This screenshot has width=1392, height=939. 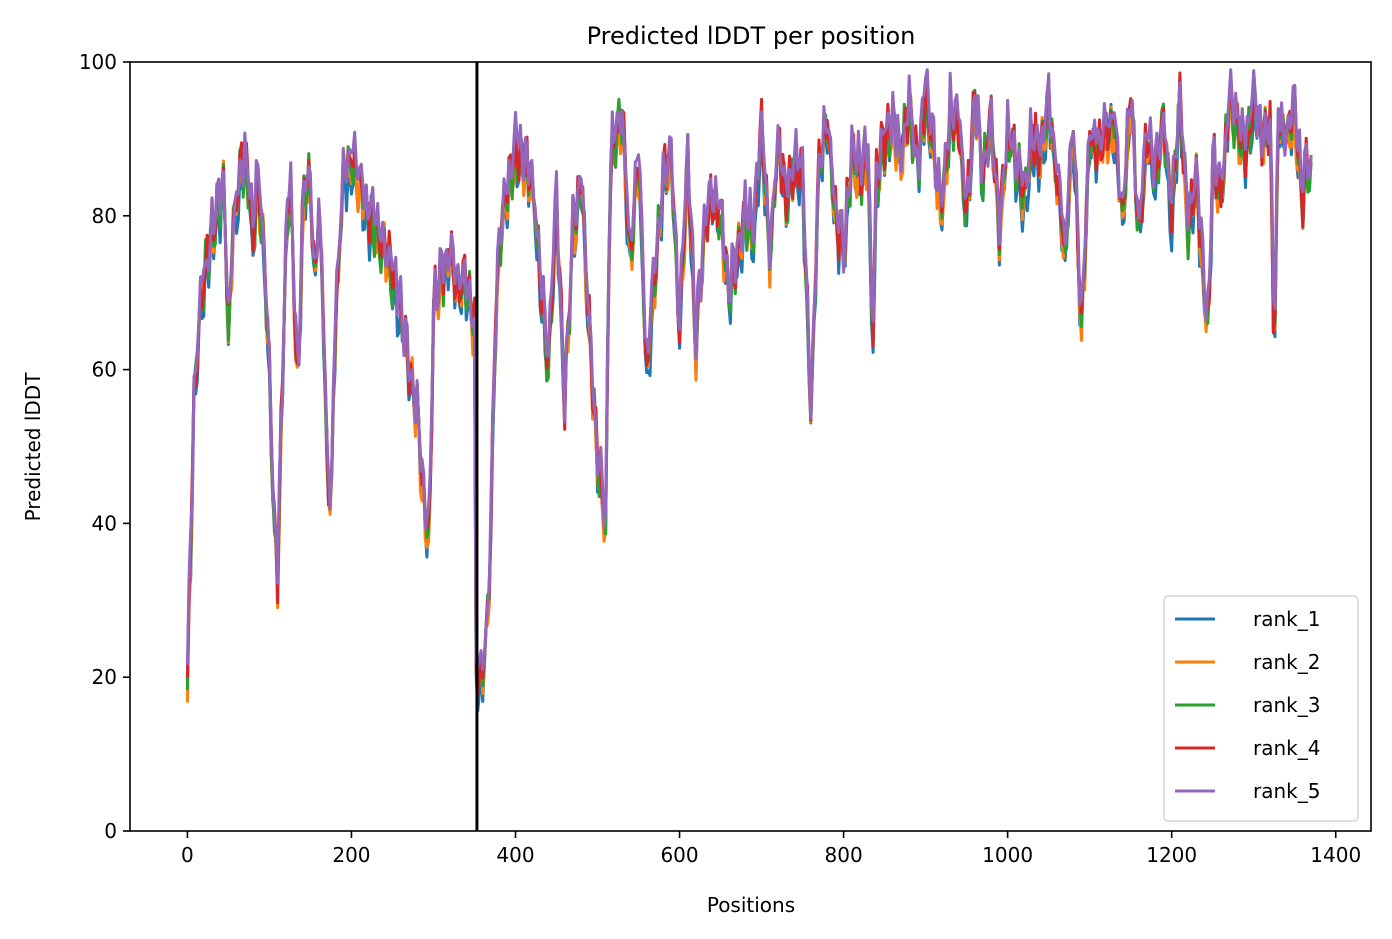 What do you see at coordinates (751, 905) in the screenshot?
I see `x-axis-title: Positions` at bounding box center [751, 905].